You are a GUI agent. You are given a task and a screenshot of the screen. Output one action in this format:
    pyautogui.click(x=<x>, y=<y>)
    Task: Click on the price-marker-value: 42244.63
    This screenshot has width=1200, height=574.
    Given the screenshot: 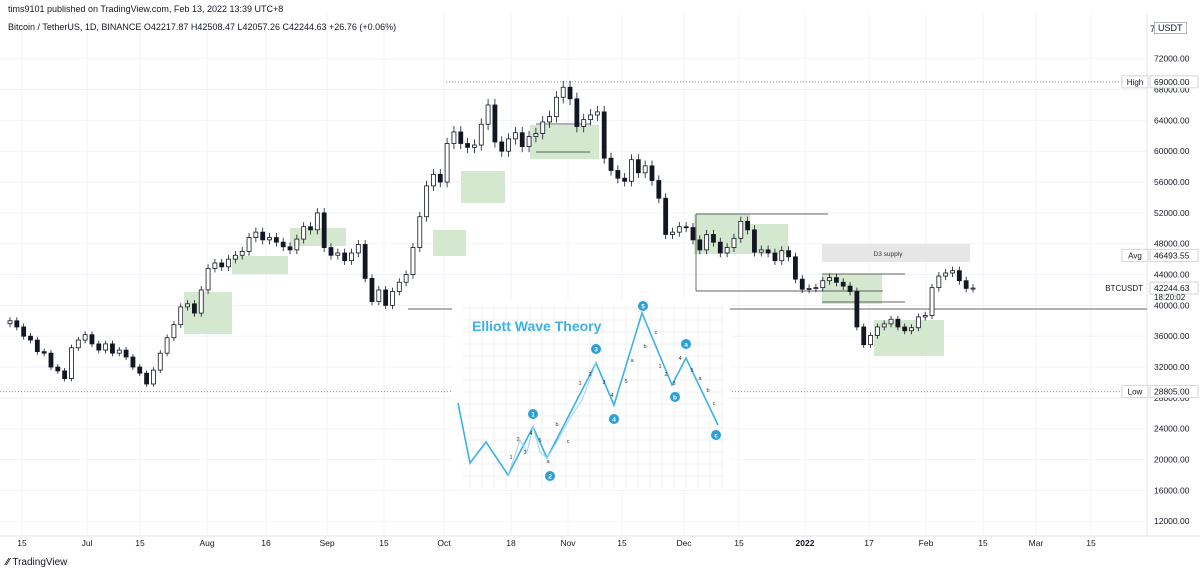 What is the action you would take?
    pyautogui.click(x=1172, y=288)
    